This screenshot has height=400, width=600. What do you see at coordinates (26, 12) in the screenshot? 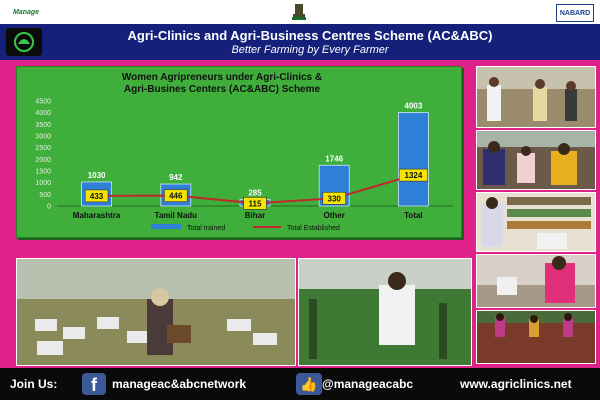
I see `manage-logo: Manage` at bounding box center [26, 12].